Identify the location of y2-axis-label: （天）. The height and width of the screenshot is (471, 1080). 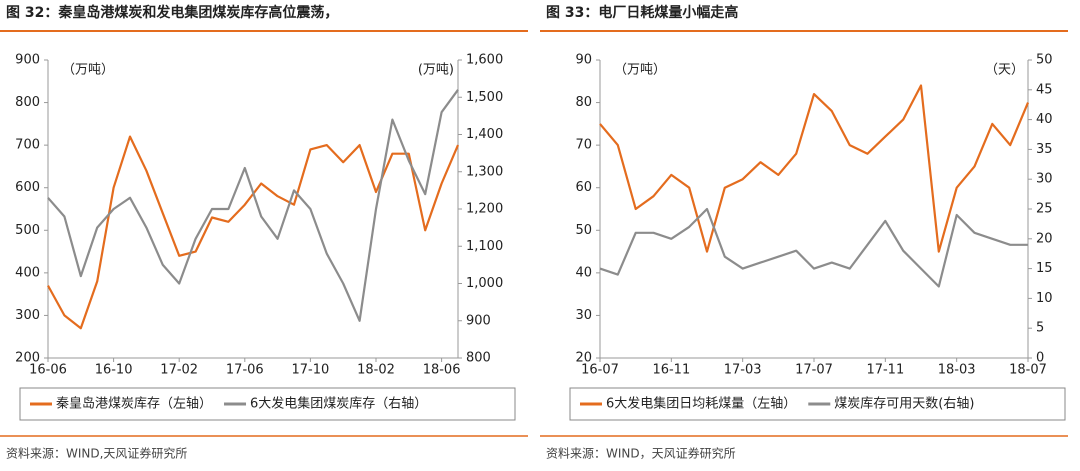
(1004, 70).